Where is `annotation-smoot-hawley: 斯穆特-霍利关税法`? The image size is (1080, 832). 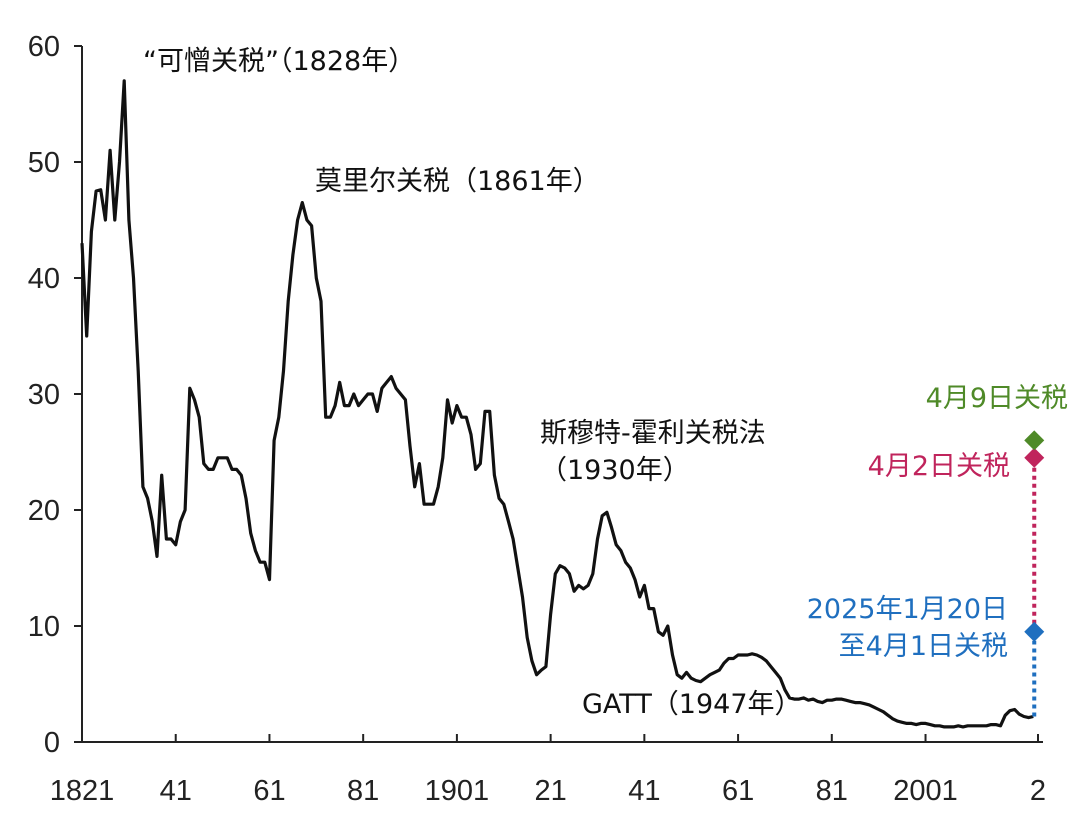 annotation-smoot-hawley: 斯穆特-霍利关税法 is located at coordinates (653, 433).